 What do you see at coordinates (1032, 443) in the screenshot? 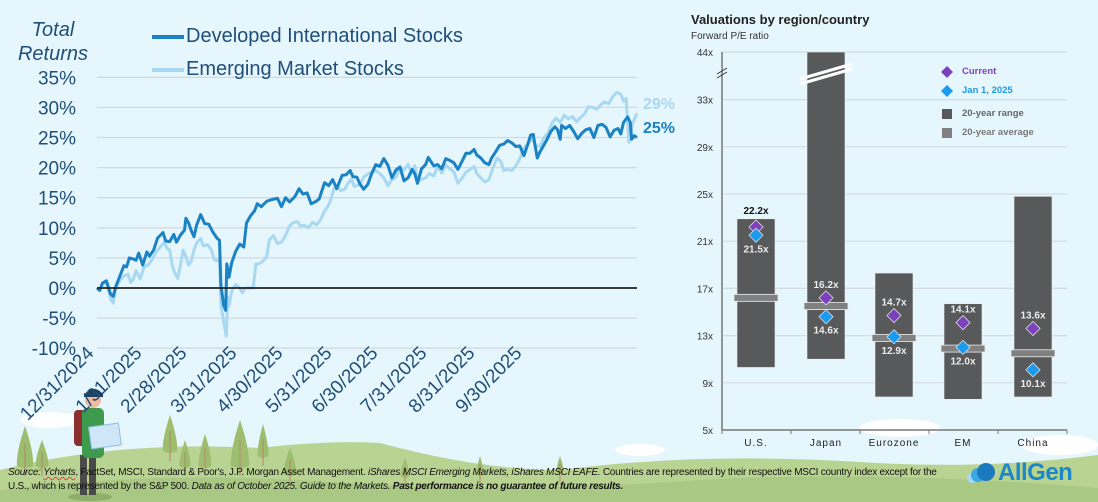
I see `category-label: China` at bounding box center [1032, 443].